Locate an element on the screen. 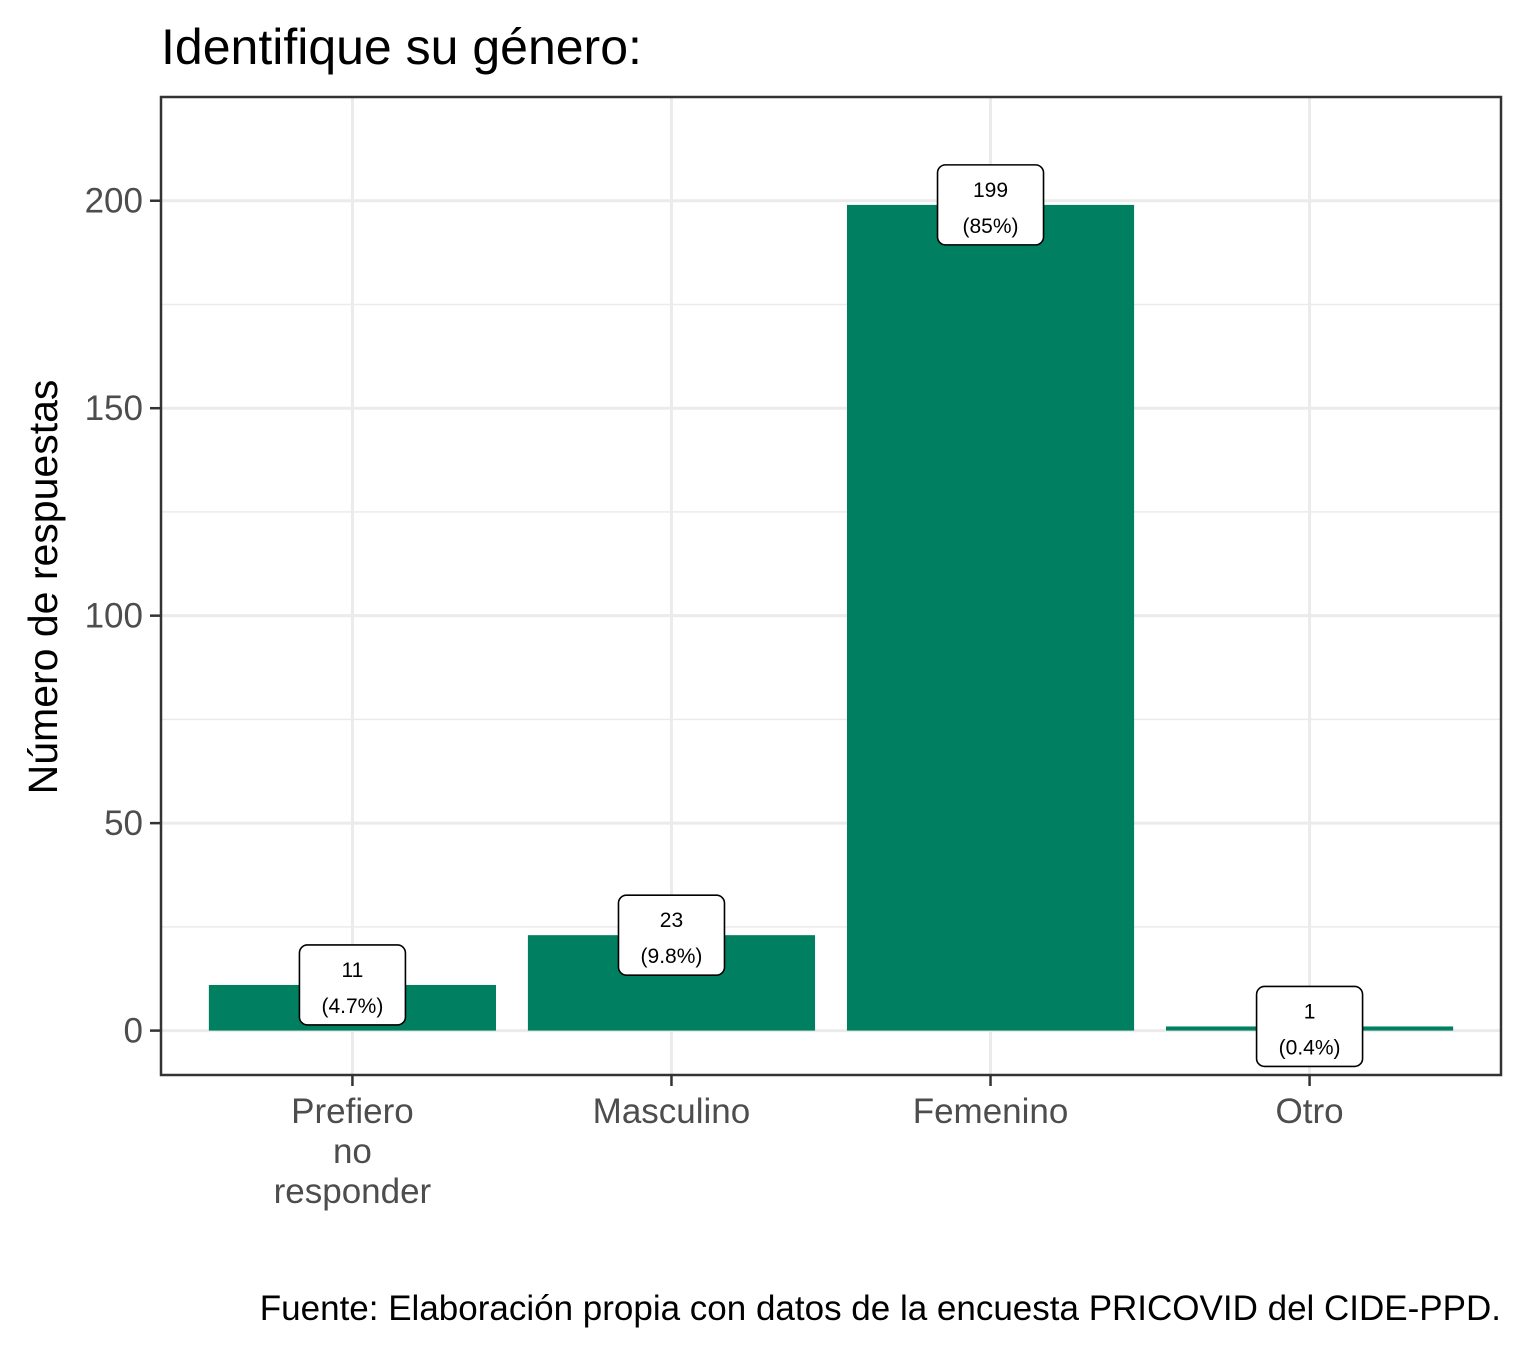 The height and width of the screenshot is (1351, 1525). data-label: (9.8%) is located at coordinates (672, 956).